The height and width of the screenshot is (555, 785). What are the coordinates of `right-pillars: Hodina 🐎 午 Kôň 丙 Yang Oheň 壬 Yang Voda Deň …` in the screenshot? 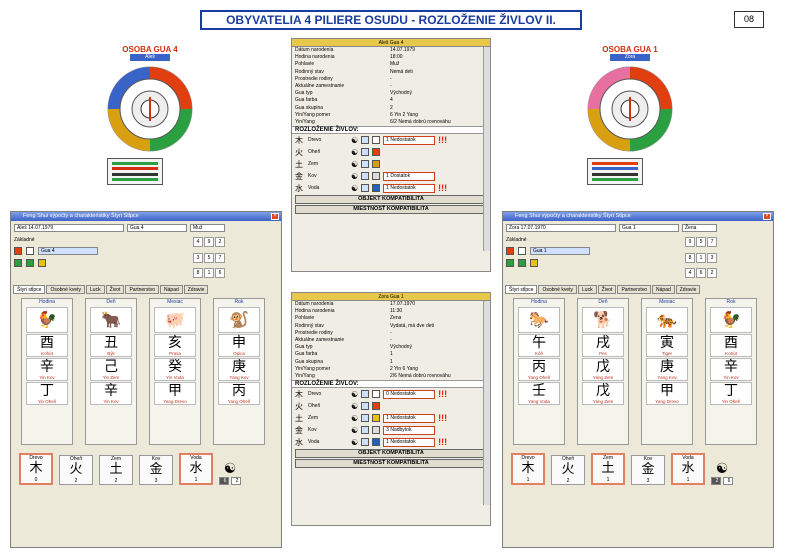 It's located at (638, 371).